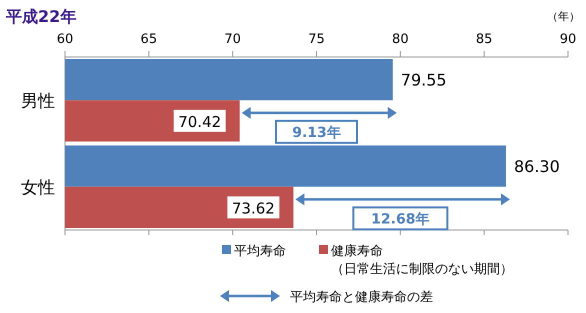  I want to click on x-tick-label: 75, so click(316, 39).